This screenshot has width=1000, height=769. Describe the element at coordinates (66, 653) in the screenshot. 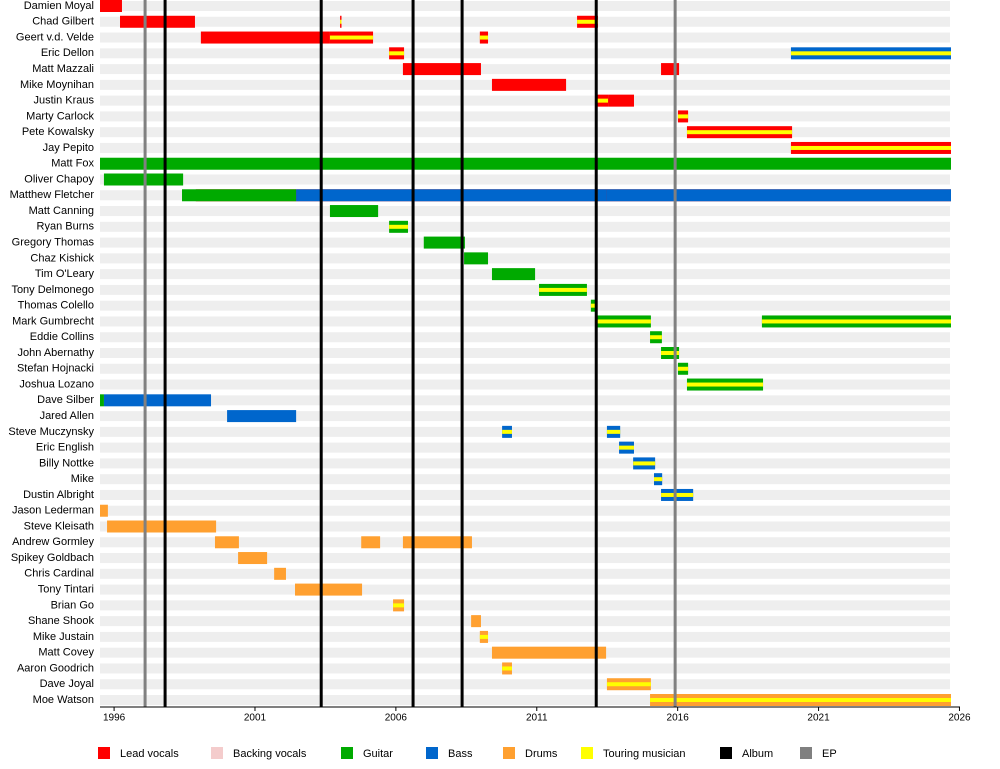

I see `member-label: Matt Covey` at that location.